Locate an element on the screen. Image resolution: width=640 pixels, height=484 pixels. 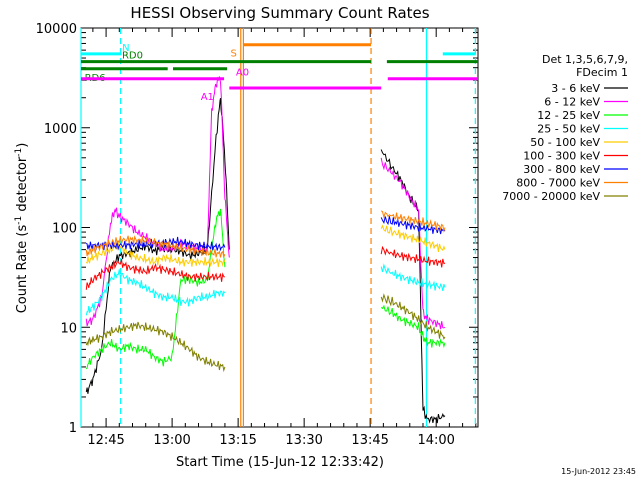
x-tick-label: 13:00 is located at coordinates (171, 440).